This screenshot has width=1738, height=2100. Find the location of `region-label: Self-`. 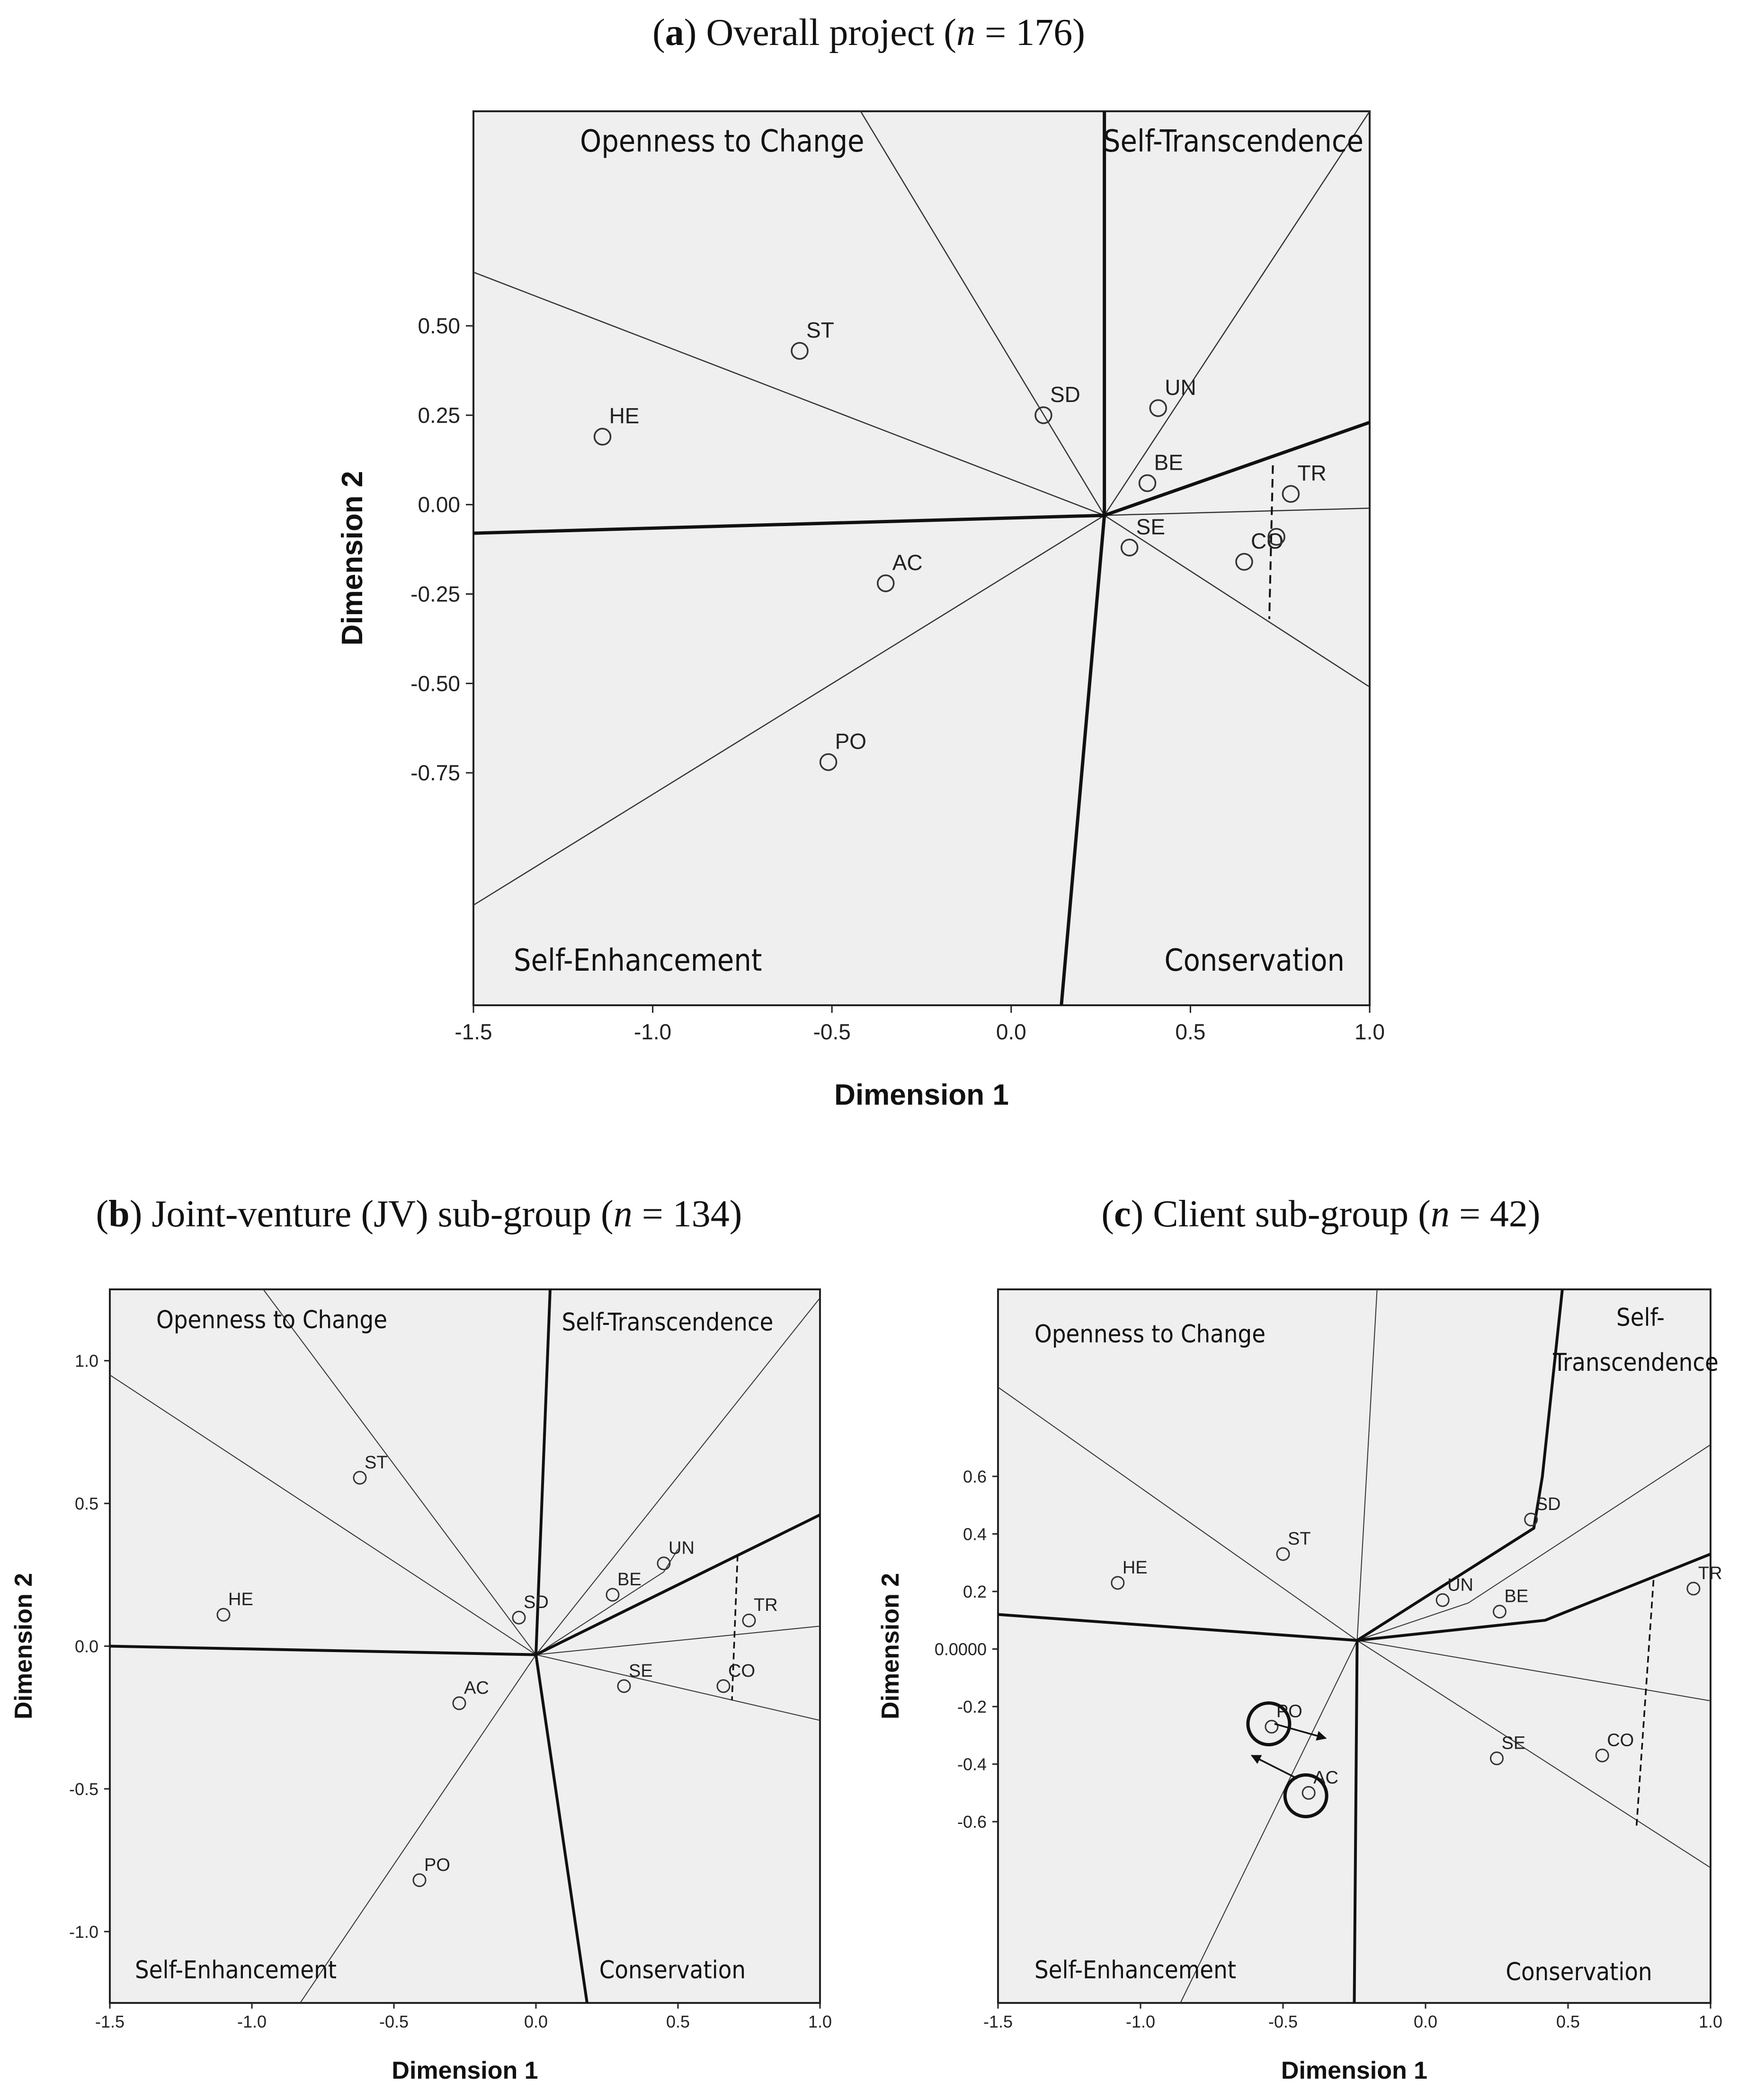

region-label: Self- is located at coordinates (1640, 1318).